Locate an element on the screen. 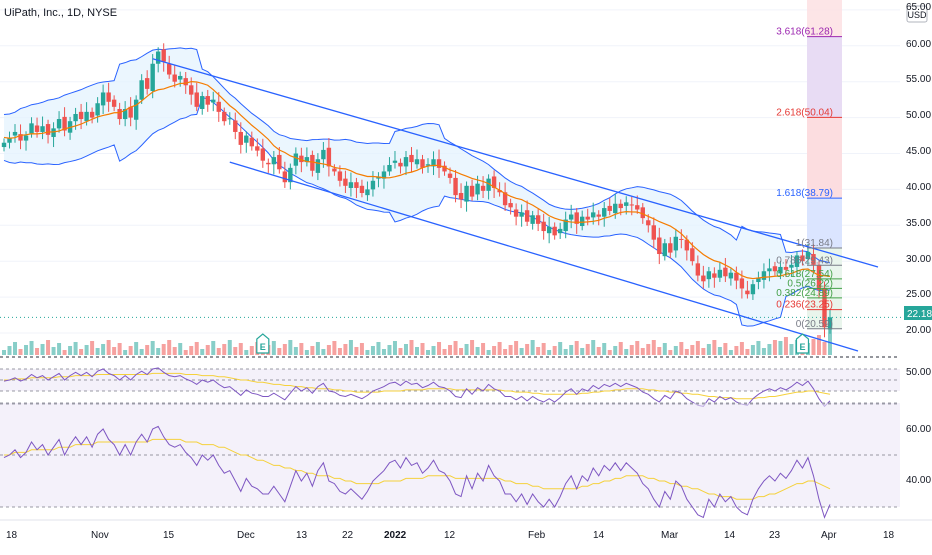 This screenshot has width=932, height=555. earnings-marker: E is located at coordinates (802, 343).